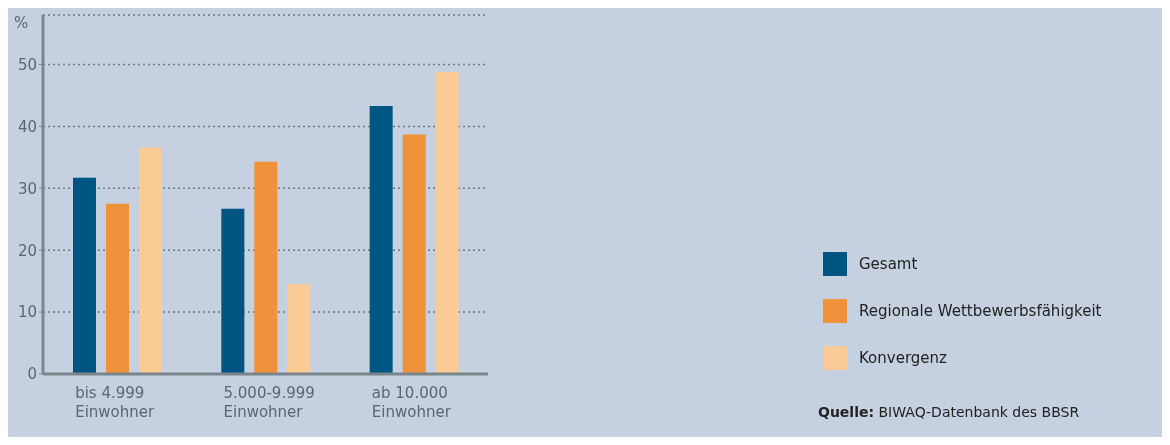  What do you see at coordinates (27, 188) in the screenshot?
I see `y-tick-label: 30` at bounding box center [27, 188].